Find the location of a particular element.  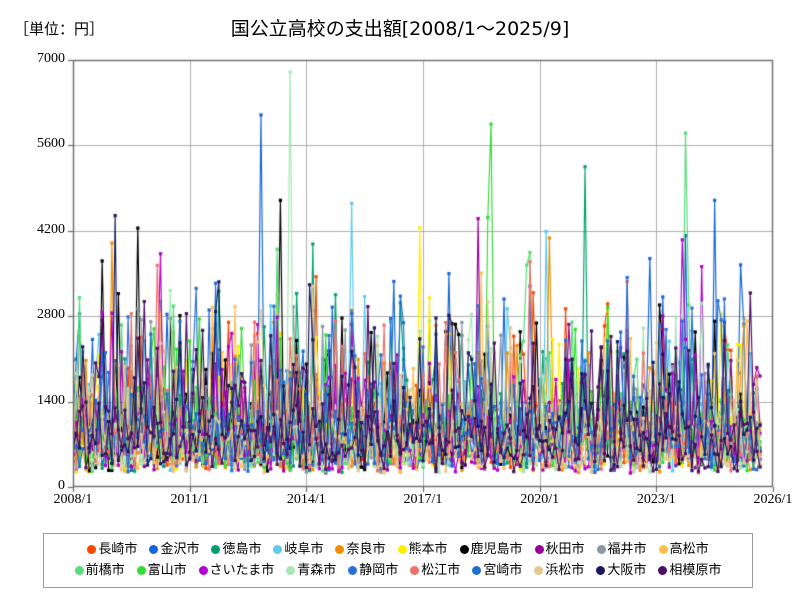

legend-item-岐阜市: 岐阜市 is located at coordinates (298, 549).